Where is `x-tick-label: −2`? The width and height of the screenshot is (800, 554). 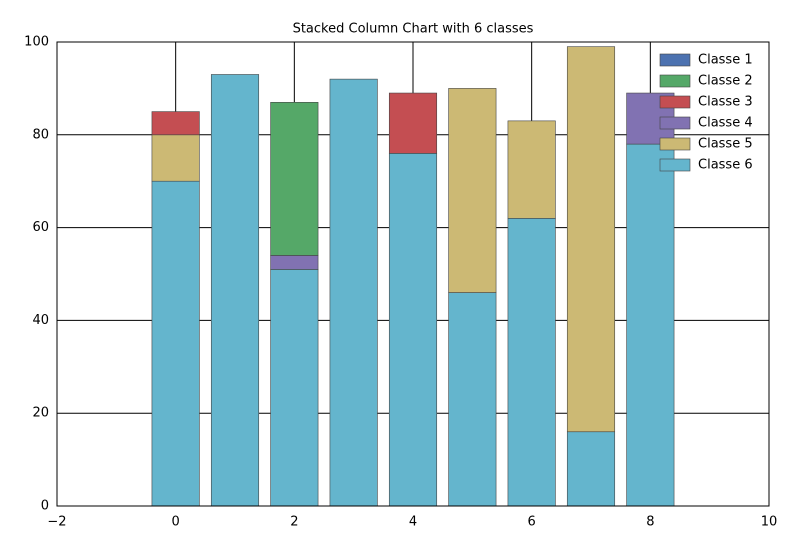 x-tick-label: −2 is located at coordinates (56, 522).